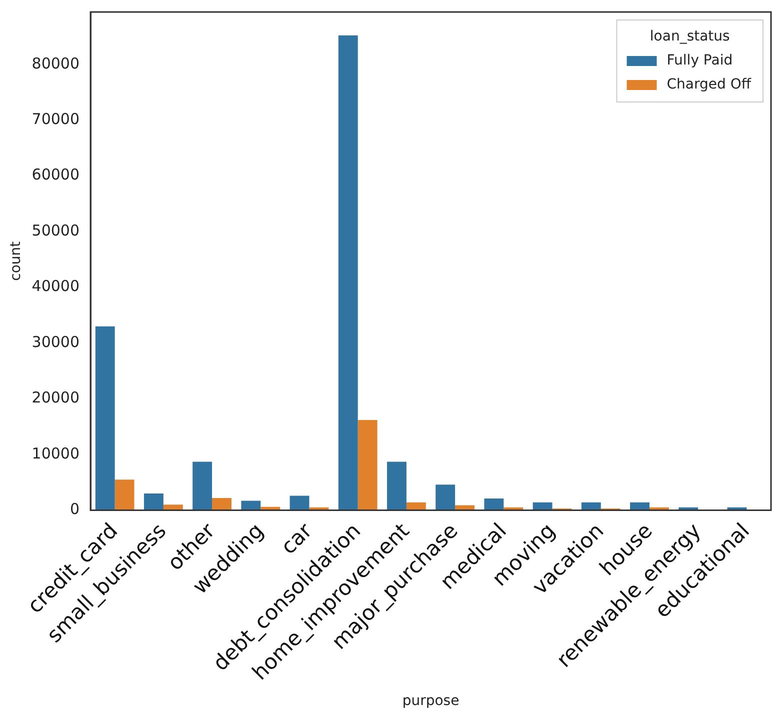  What do you see at coordinates (690, 36) in the screenshot?
I see `legend-title: loan_status` at bounding box center [690, 36].